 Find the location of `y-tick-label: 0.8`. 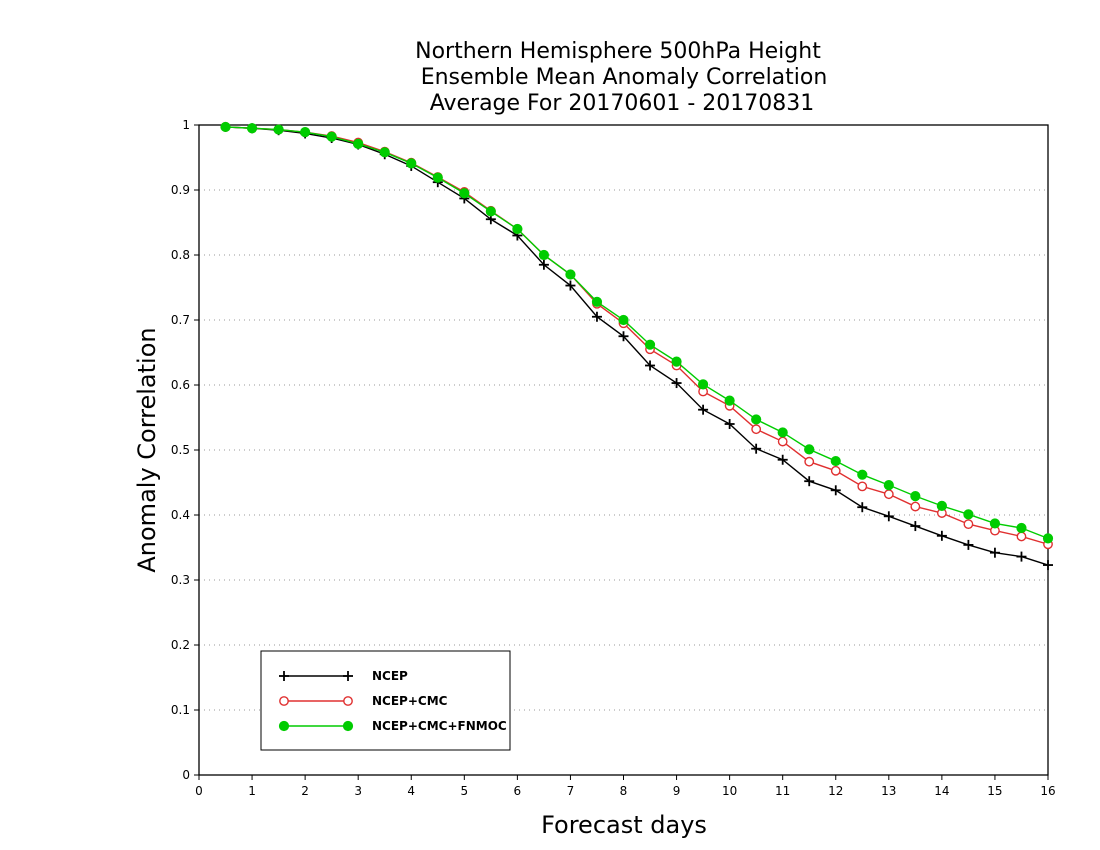

y-tick-label: 0.8 is located at coordinates (180, 255).